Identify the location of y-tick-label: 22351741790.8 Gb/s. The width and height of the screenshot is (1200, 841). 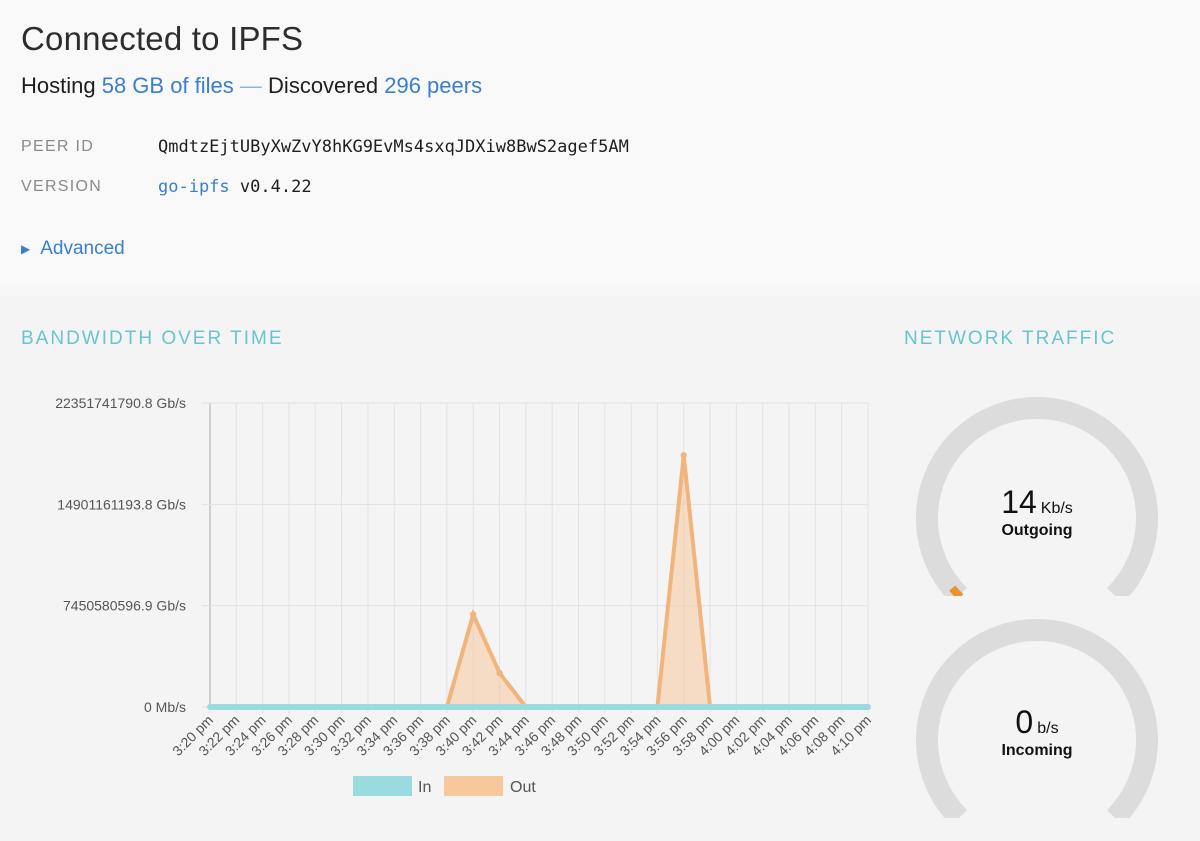
(120, 403).